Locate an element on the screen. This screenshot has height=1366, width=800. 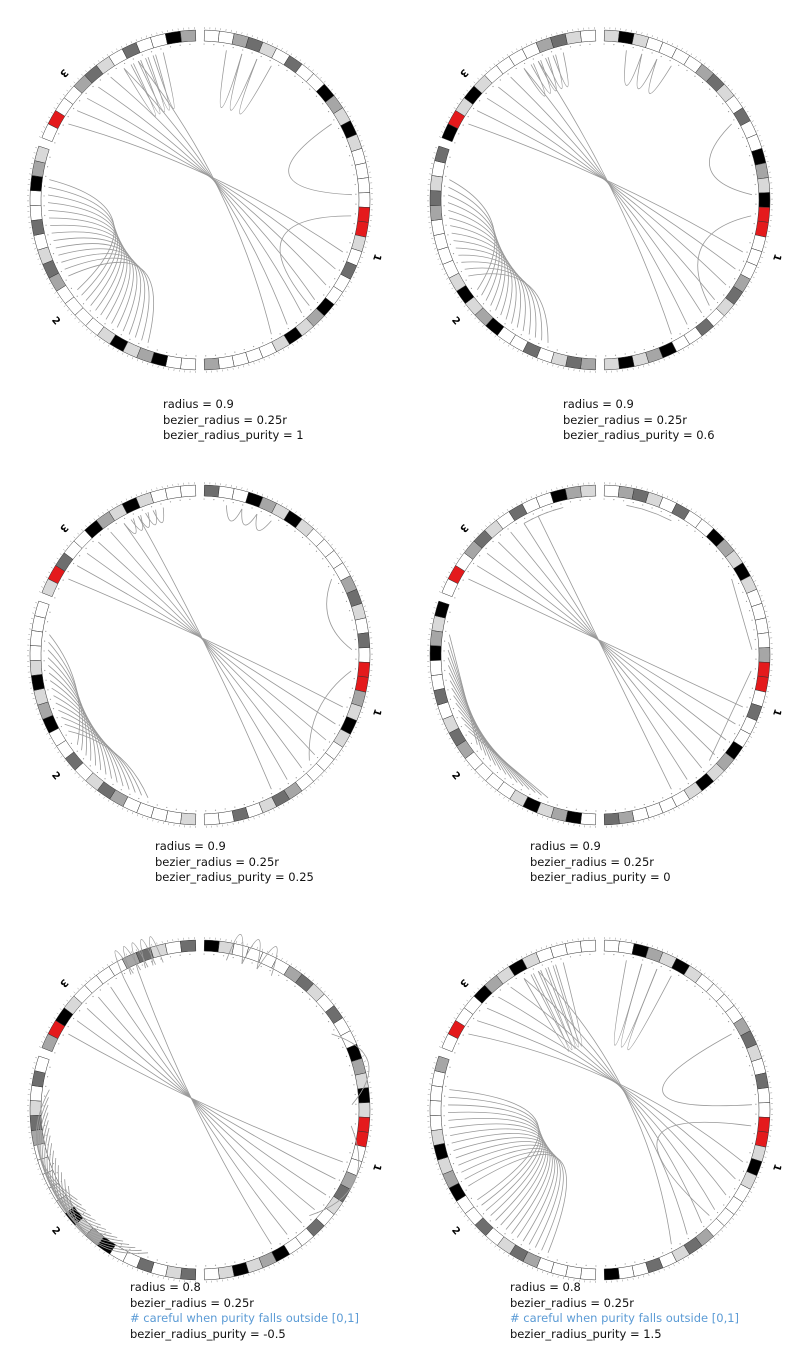
ideogram is located at coordinates (200, 655).